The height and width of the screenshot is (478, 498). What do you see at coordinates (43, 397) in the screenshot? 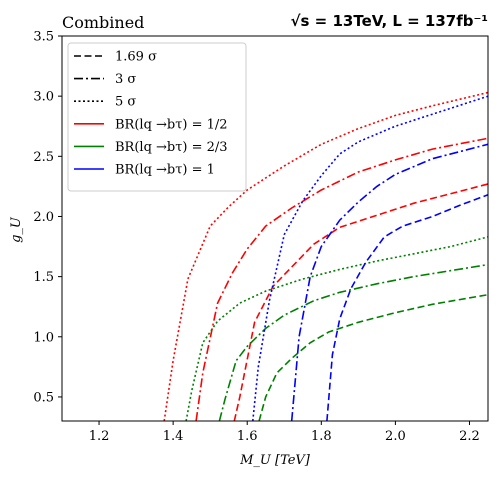
I see `y-tick-label: 0.5` at bounding box center [43, 397].